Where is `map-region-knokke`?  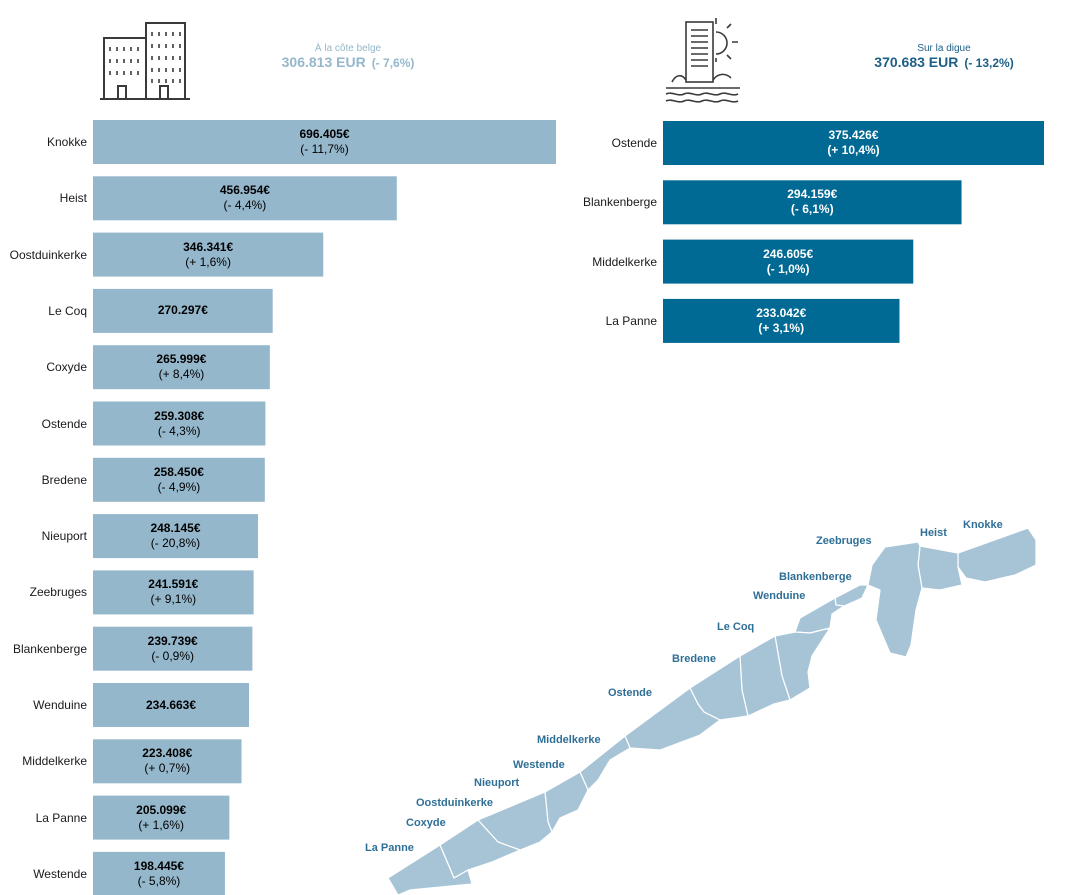
map-region-knokke is located at coordinates (997, 555).